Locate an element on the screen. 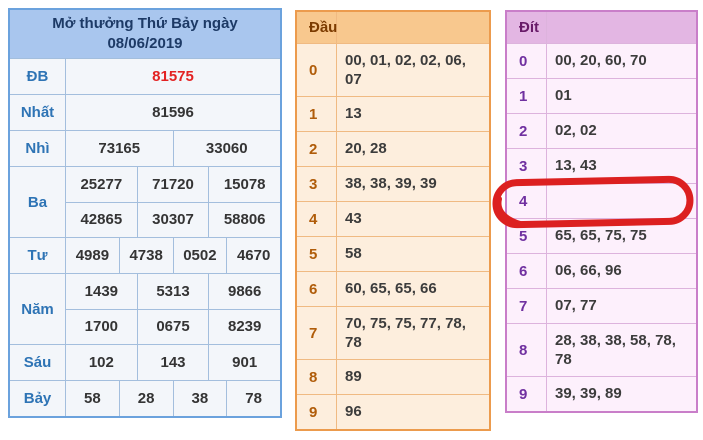 This screenshot has height=440, width=703. dau-row: 7 70, 75, 75, 77, 78, 78 is located at coordinates (393, 332).